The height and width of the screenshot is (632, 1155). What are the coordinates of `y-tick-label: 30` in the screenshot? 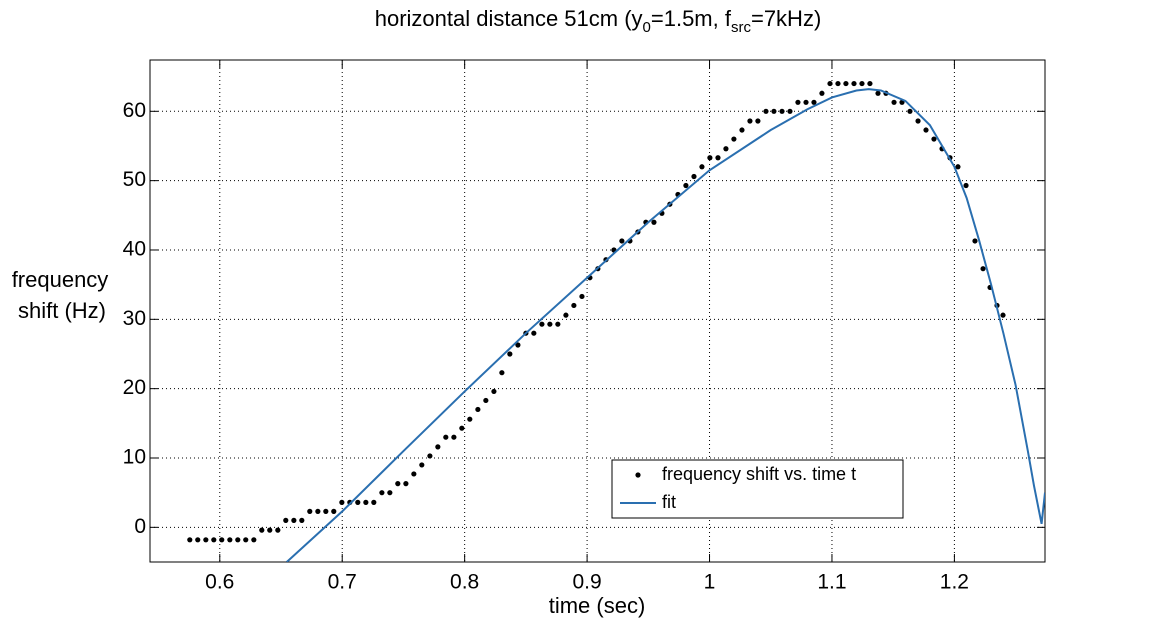 It's located at (134, 318).